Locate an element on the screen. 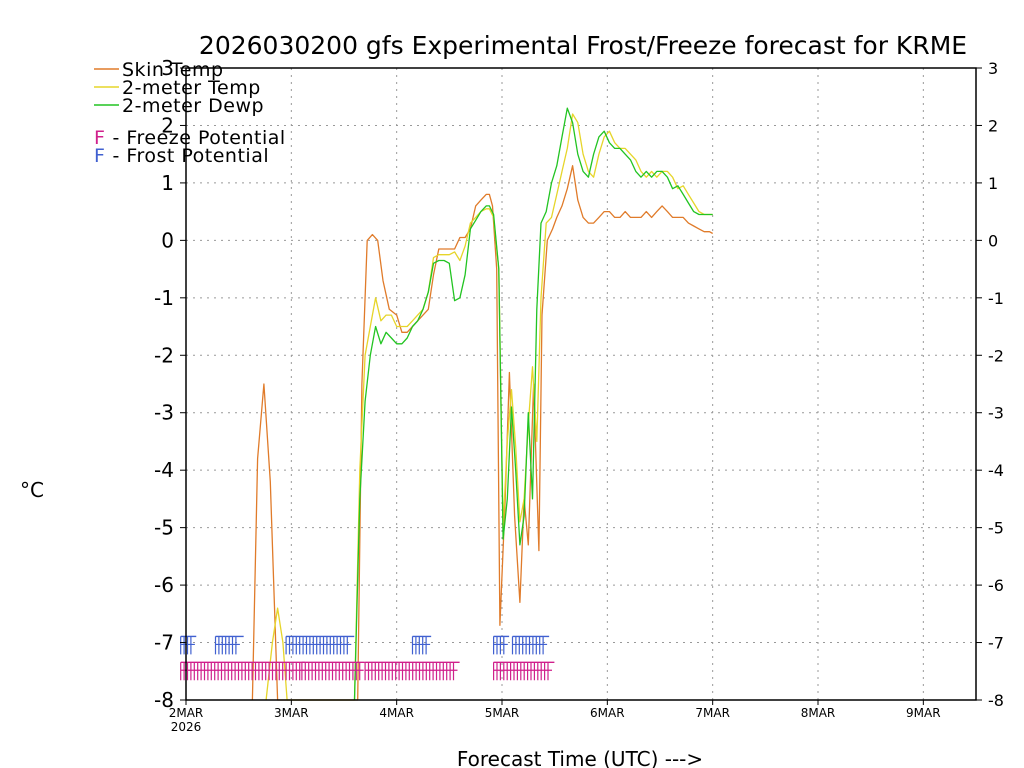 The height and width of the screenshot is (768, 1024). legend-label-2-meter-temp: 2-meter Temp is located at coordinates (191, 88).